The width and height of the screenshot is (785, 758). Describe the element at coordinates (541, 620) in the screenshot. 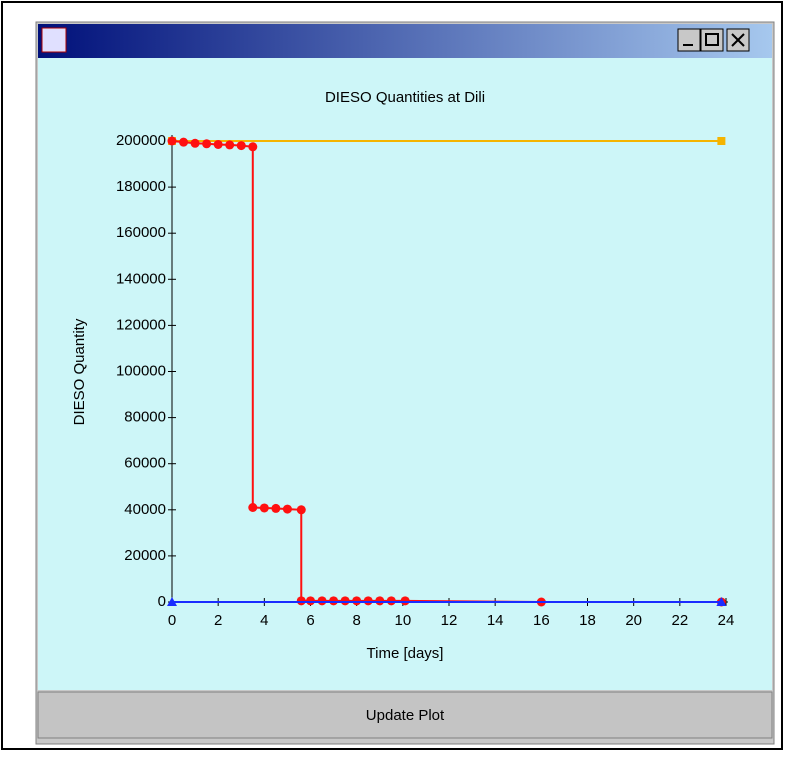

I see `x-tick-label: 16` at that location.